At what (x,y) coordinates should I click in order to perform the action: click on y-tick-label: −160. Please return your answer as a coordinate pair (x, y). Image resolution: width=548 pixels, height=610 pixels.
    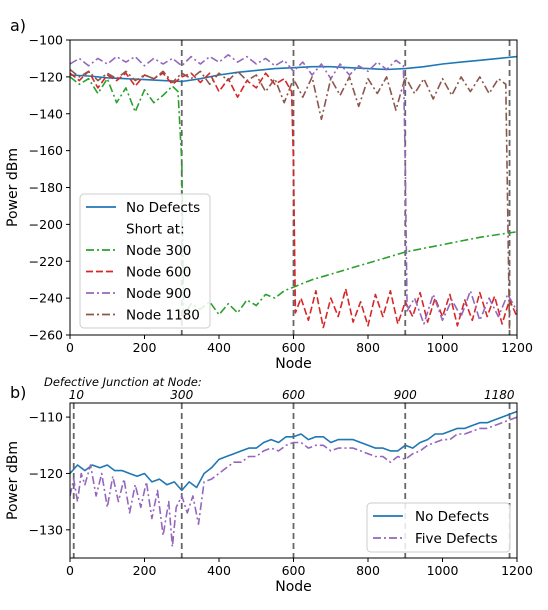
    Looking at the image, I should click on (46, 150).